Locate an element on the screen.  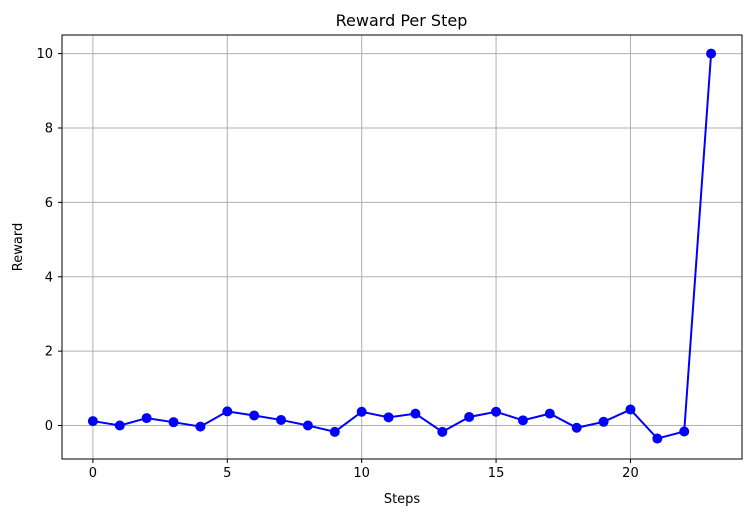
y-tick-label: 10 is located at coordinates (44, 54).